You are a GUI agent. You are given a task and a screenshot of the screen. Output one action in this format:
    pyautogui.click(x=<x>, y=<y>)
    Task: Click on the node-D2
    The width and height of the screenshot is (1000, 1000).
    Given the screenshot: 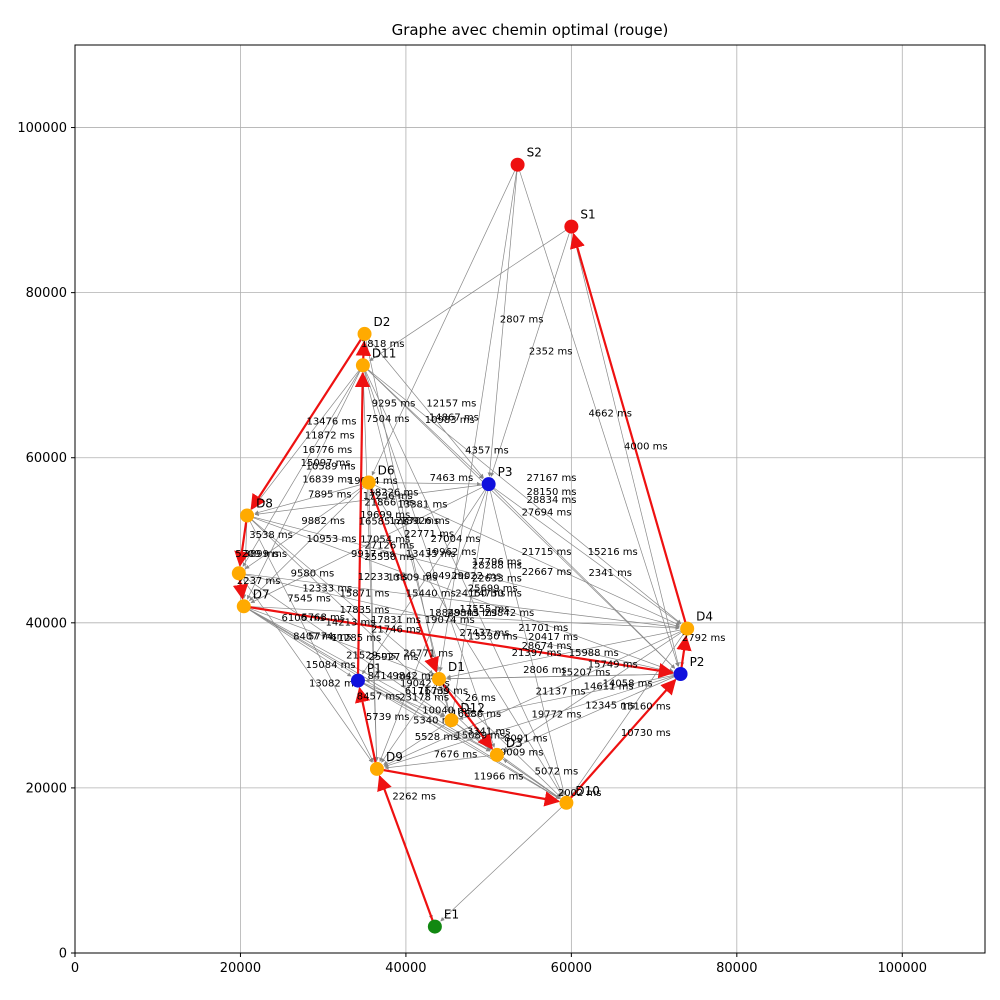 What is the action you would take?
    pyautogui.click(x=364, y=333)
    